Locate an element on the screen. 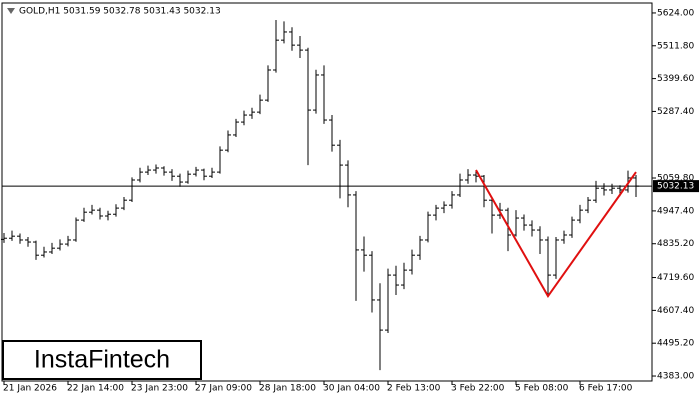  price-label: 5032.13 is located at coordinates (675, 187).